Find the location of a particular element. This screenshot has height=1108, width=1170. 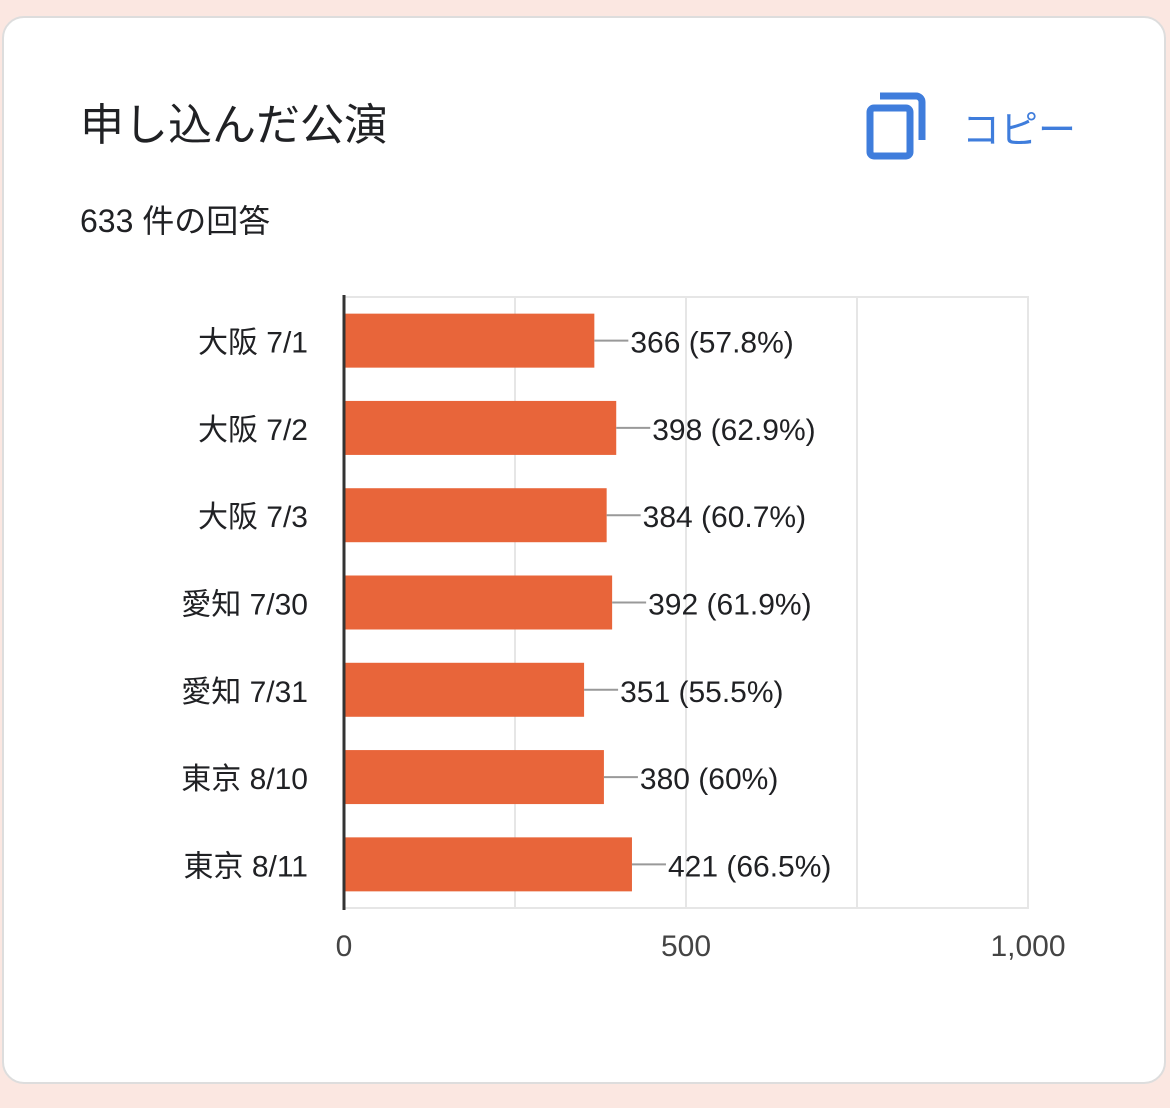

copy-button: コピー is located at coordinates (971, 126).